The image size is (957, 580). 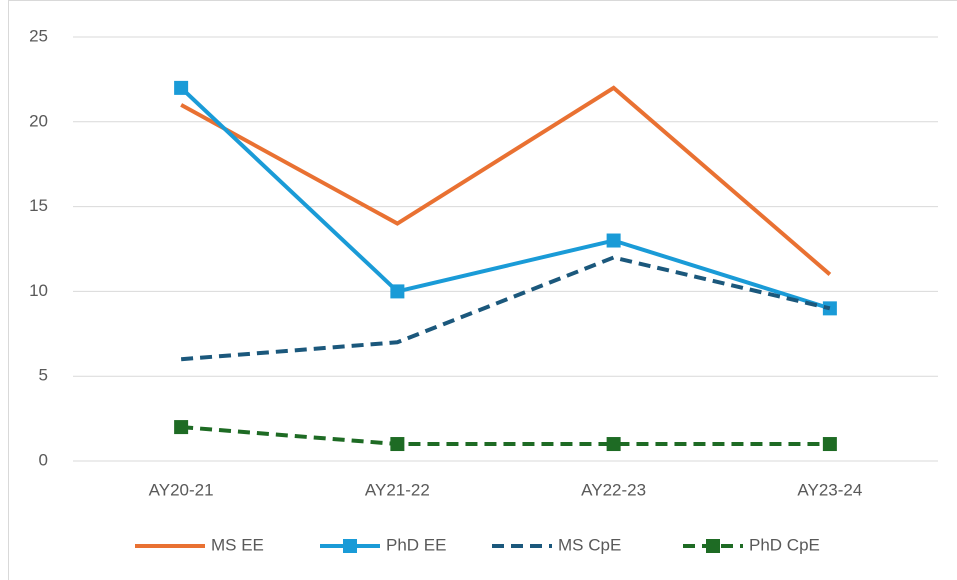 What do you see at coordinates (181, 489) in the screenshot?
I see `x-tick-label: AY20-21` at bounding box center [181, 489].